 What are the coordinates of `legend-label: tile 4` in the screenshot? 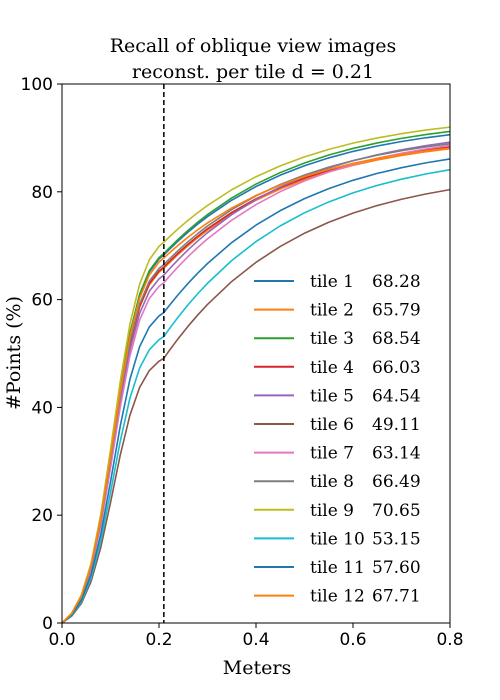 It's located at (332, 368).